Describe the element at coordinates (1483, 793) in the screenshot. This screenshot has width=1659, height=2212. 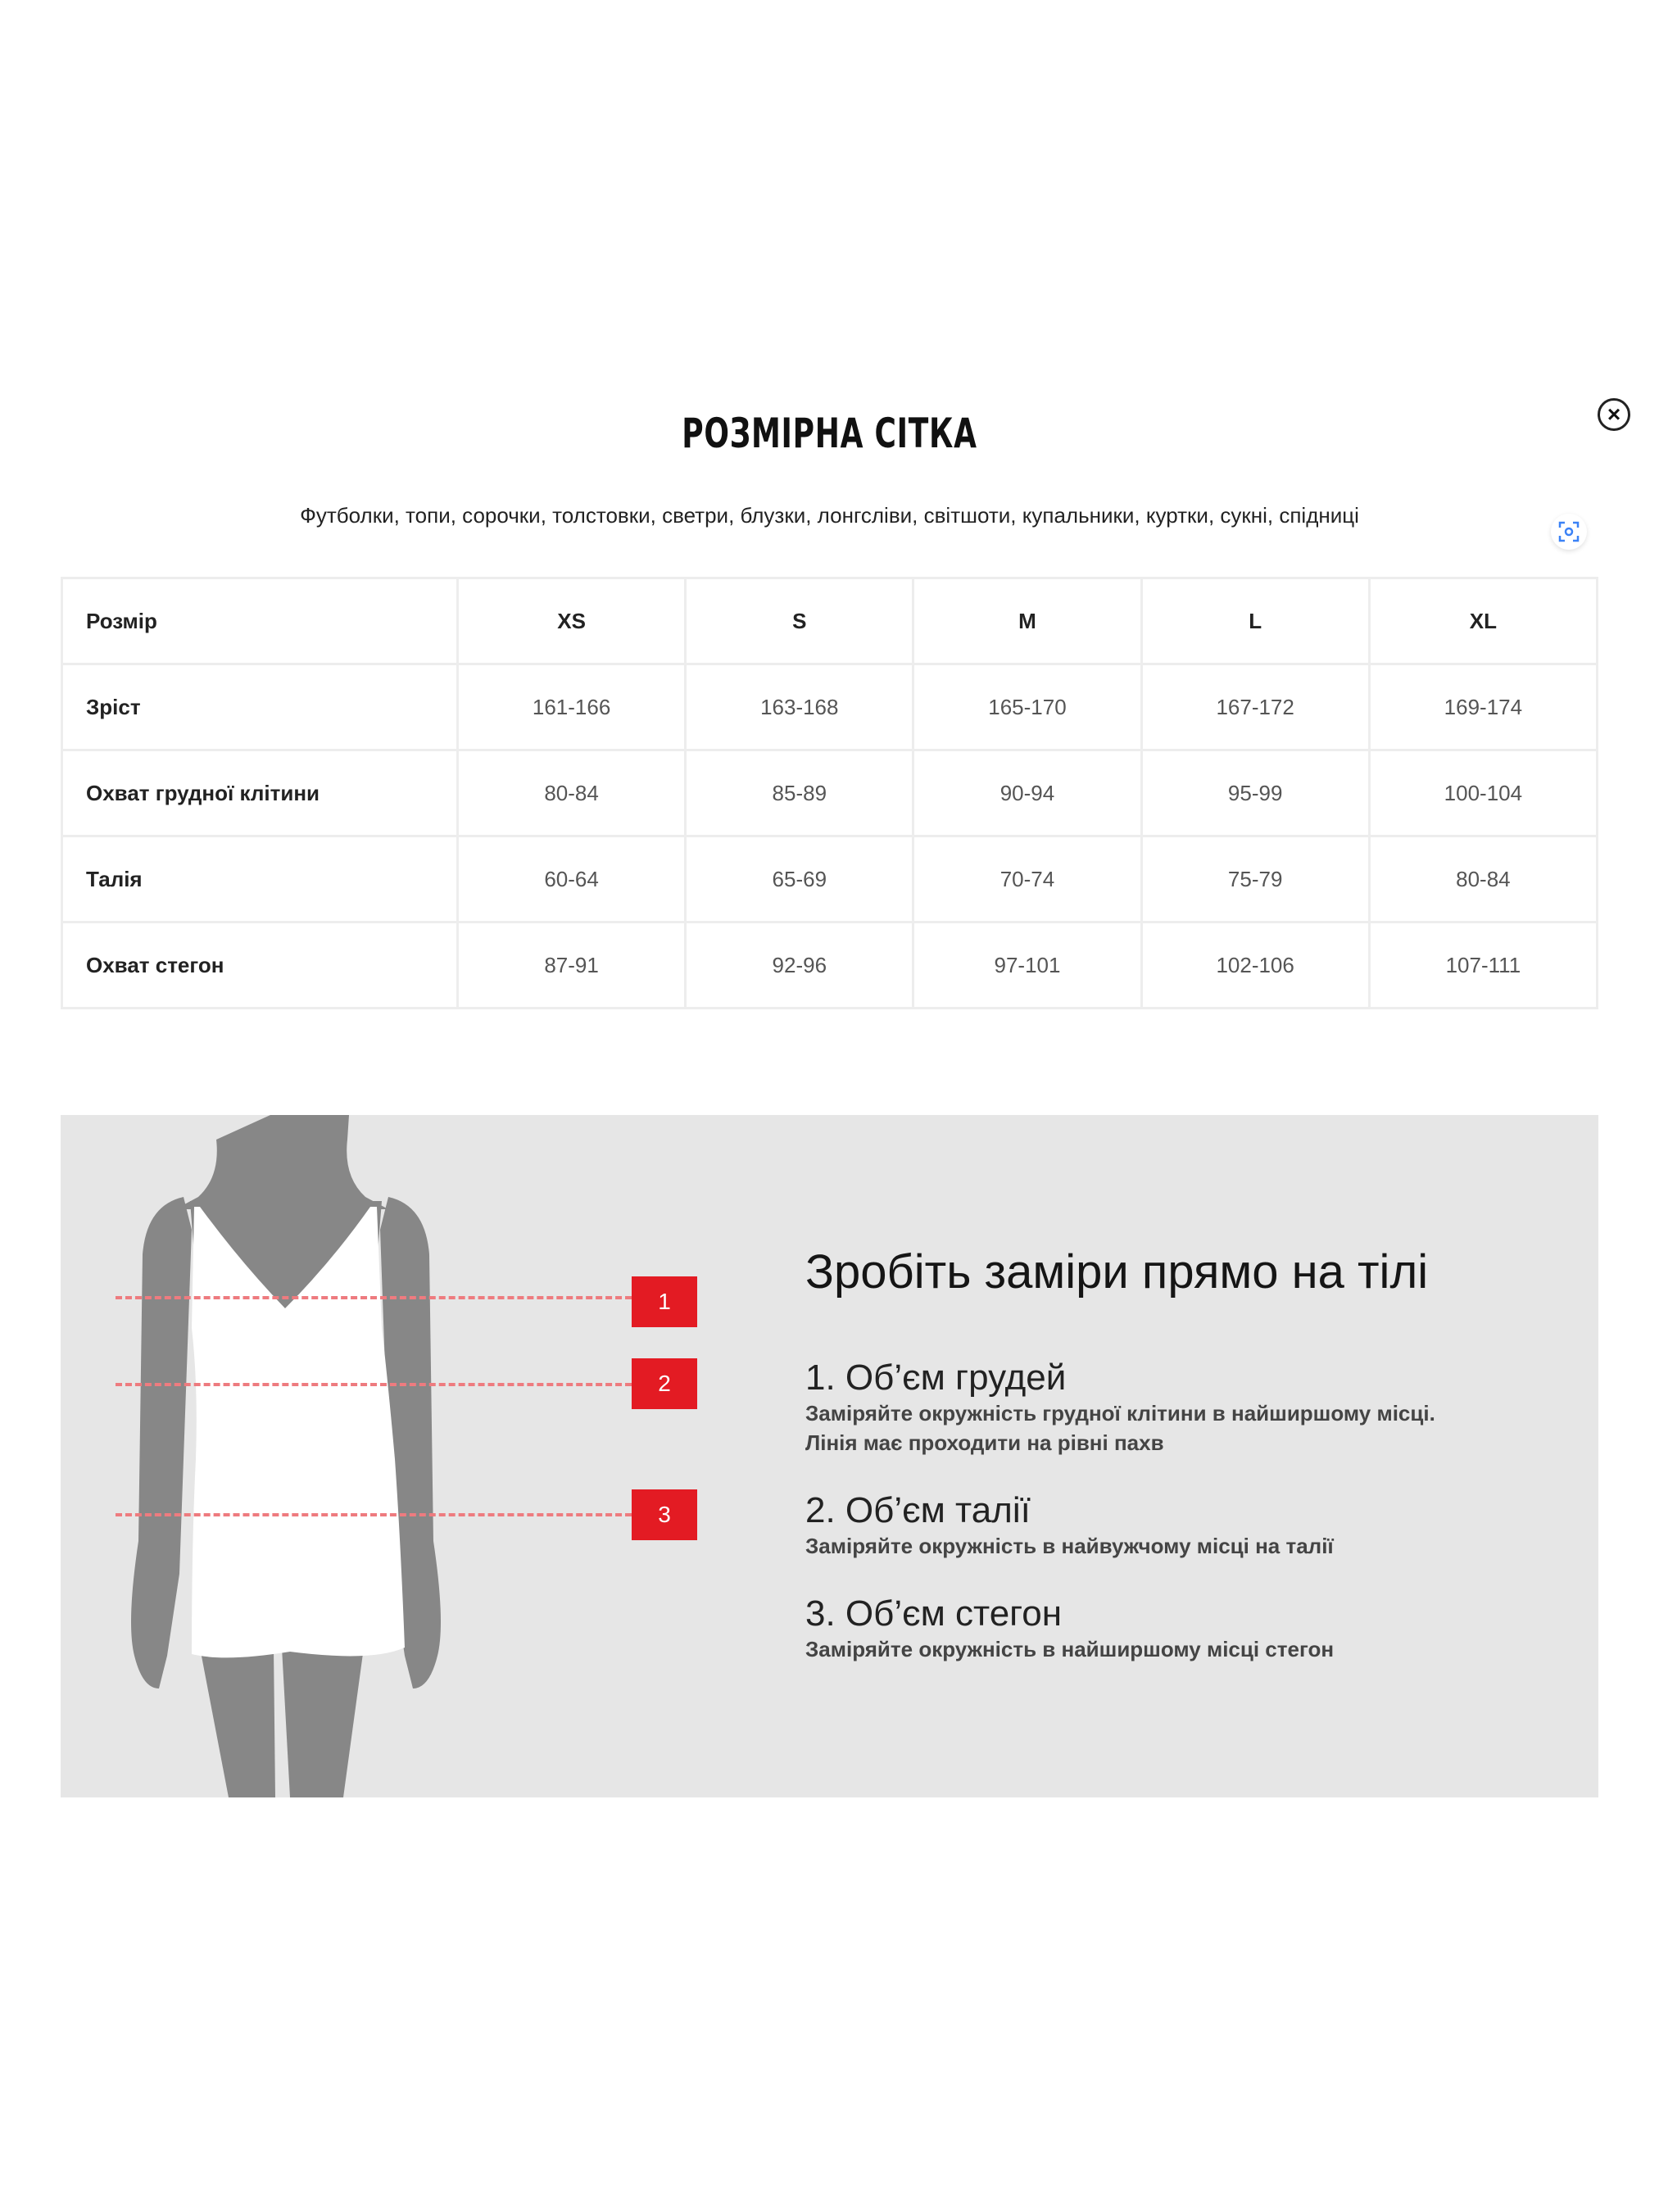
I see `table-cell: 100-104` at that location.